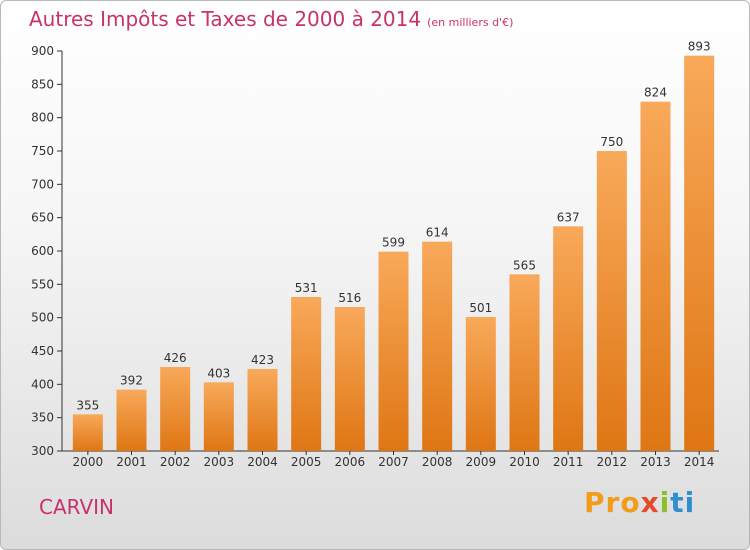  Describe the element at coordinates (262, 360) in the screenshot. I see `data-label: 423` at that location.